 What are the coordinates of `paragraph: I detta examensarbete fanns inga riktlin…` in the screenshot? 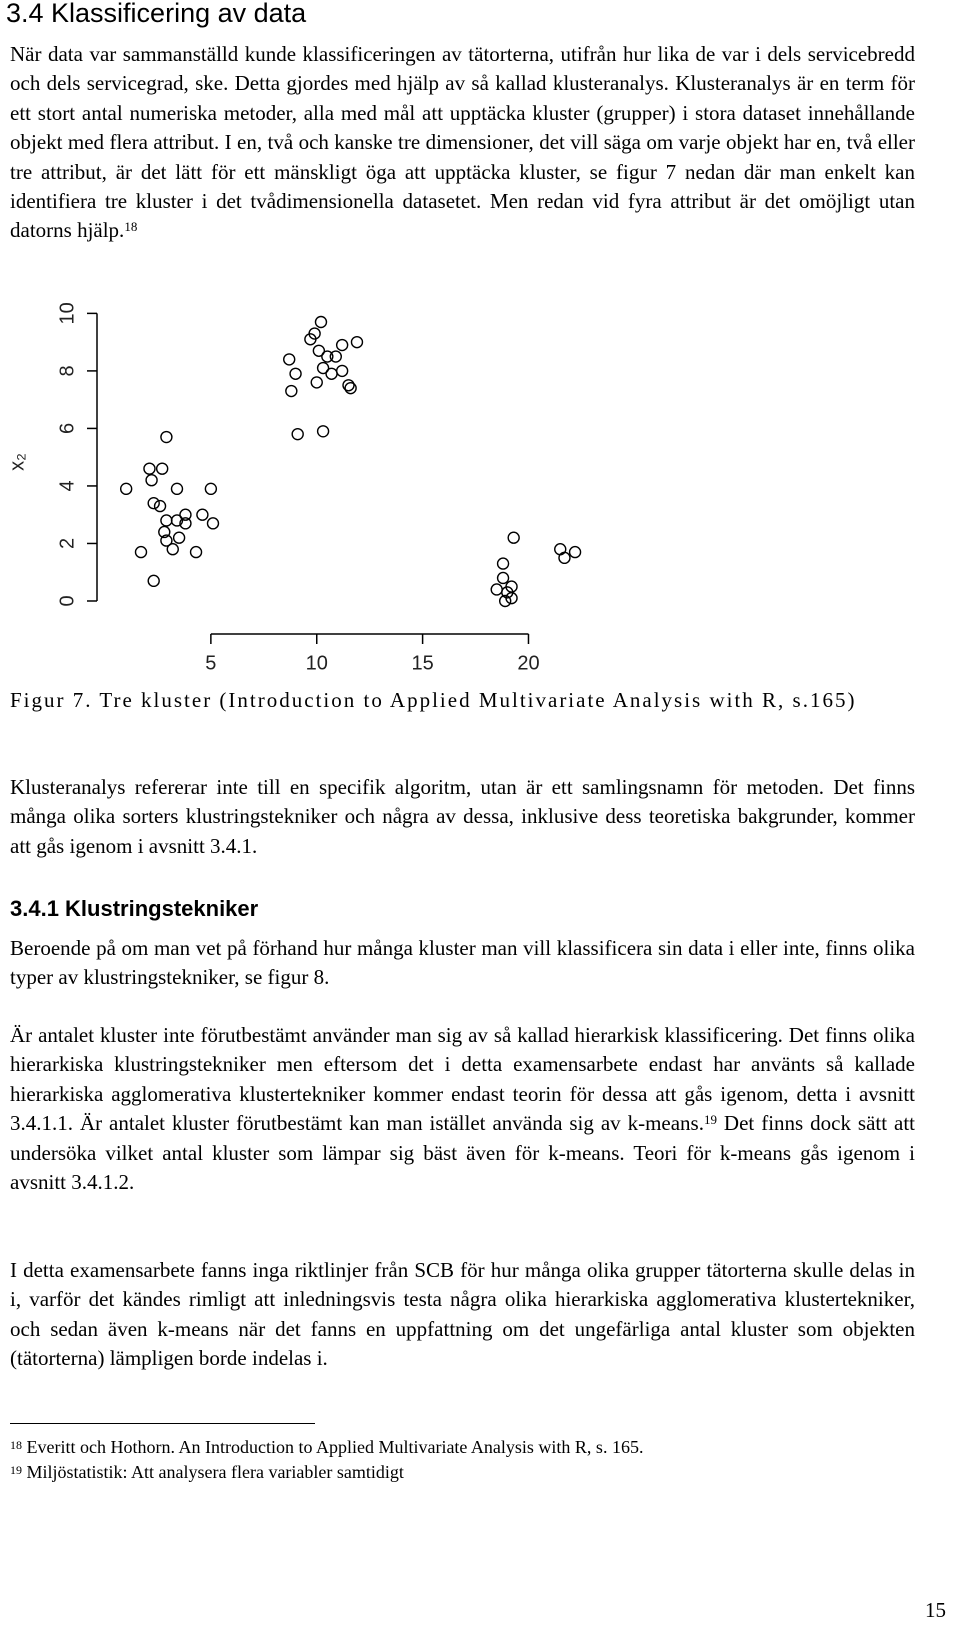 It's located at (462, 1315).